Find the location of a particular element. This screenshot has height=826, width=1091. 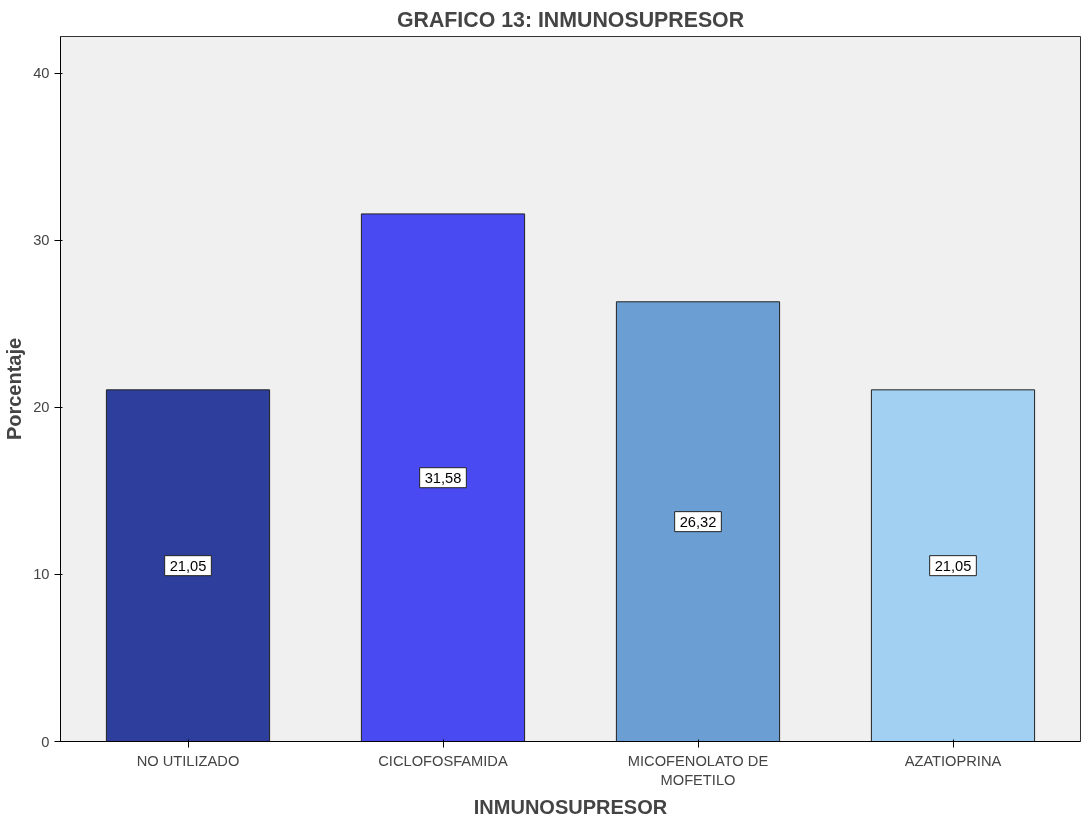

y-tick-label: 0 is located at coordinates (45, 741).